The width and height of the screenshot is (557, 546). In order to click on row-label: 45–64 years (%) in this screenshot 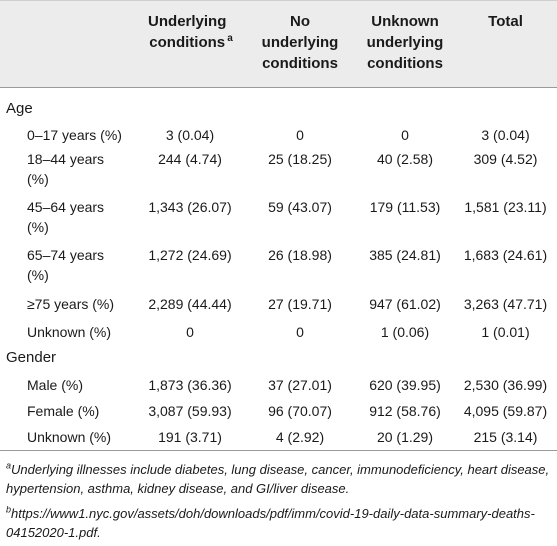, I will do `click(66, 217)`.